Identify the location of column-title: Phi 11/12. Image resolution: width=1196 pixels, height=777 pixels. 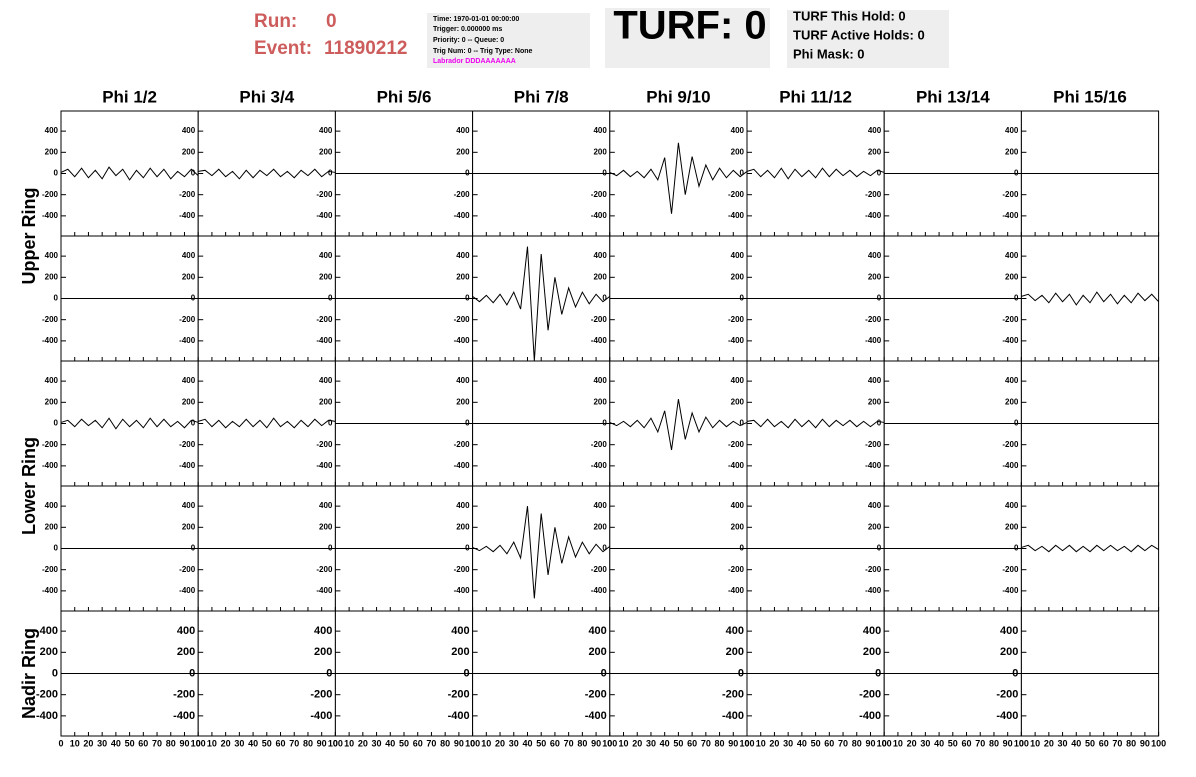
(815, 96).